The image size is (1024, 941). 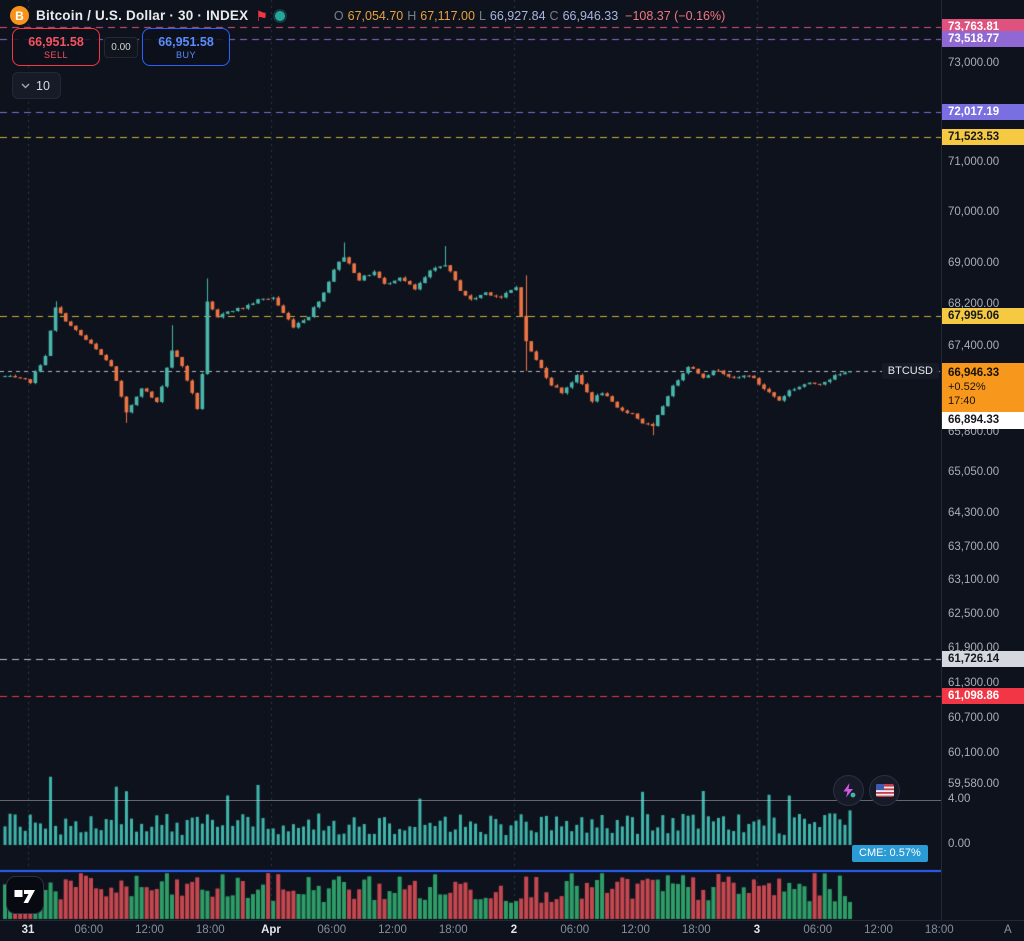 What do you see at coordinates (983, 316) in the screenshot?
I see `price-level-label: 67,995.06` at bounding box center [983, 316].